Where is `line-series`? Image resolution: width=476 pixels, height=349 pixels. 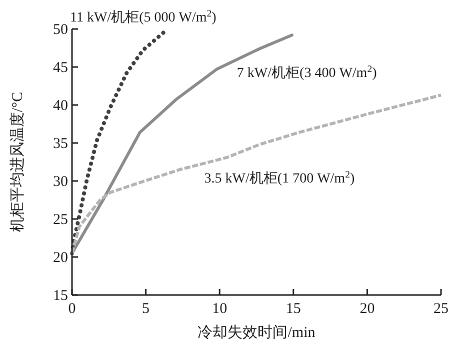 line-series is located at coordinates (118, 142).